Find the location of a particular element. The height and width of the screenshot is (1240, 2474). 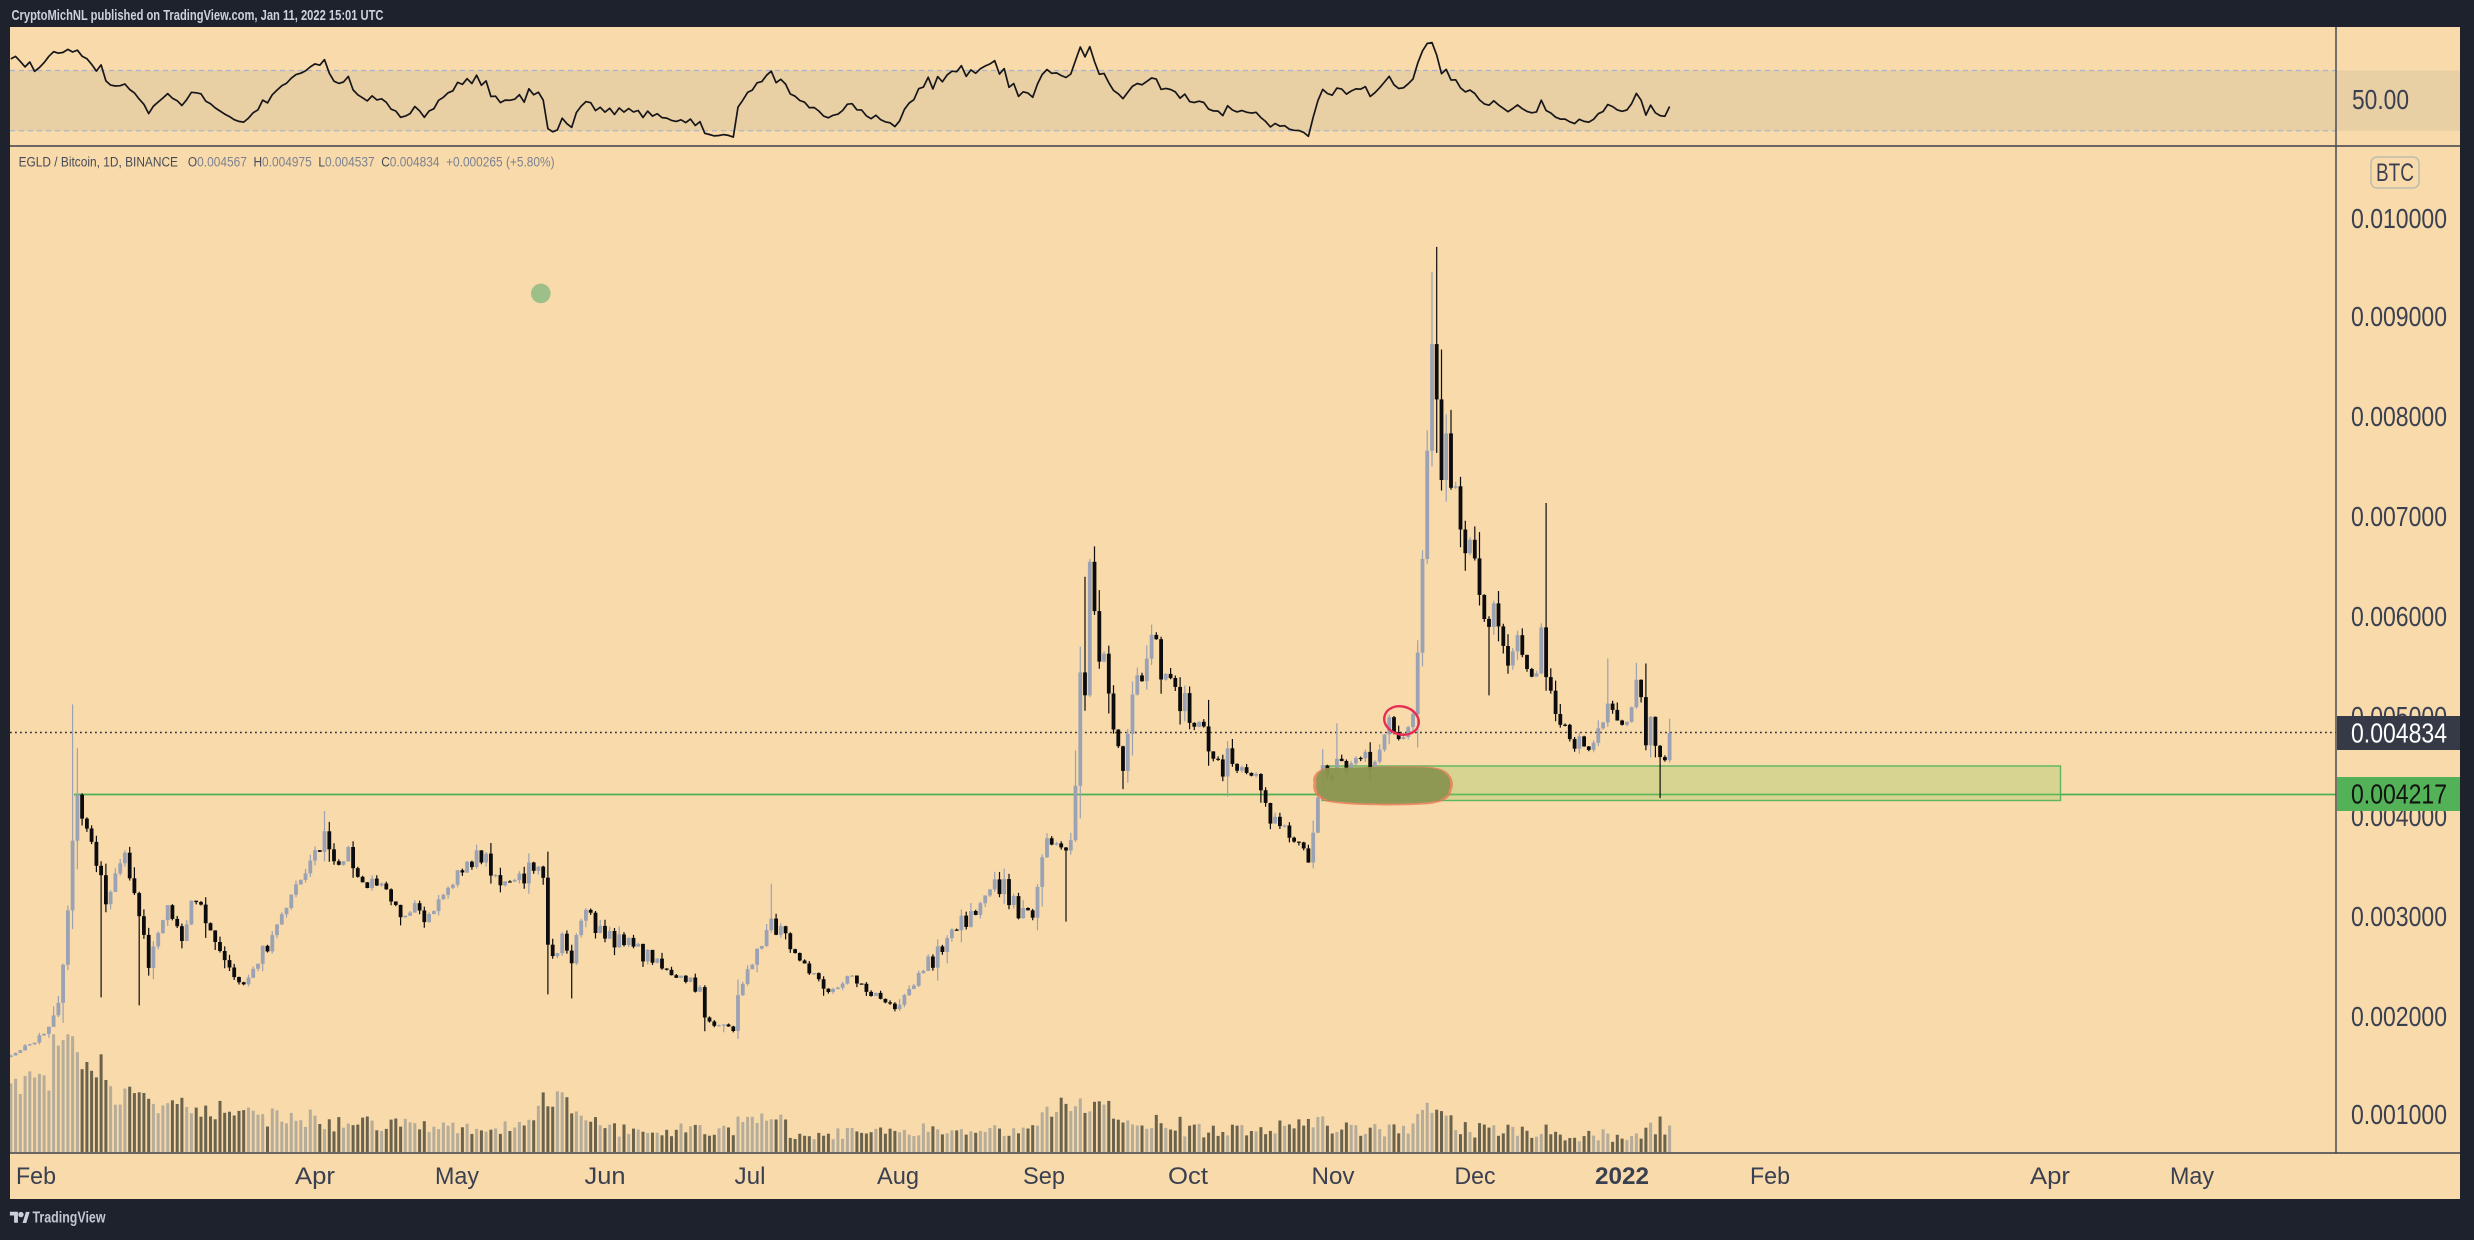

svg-text: 0.010000 is located at coordinates (2399, 218).